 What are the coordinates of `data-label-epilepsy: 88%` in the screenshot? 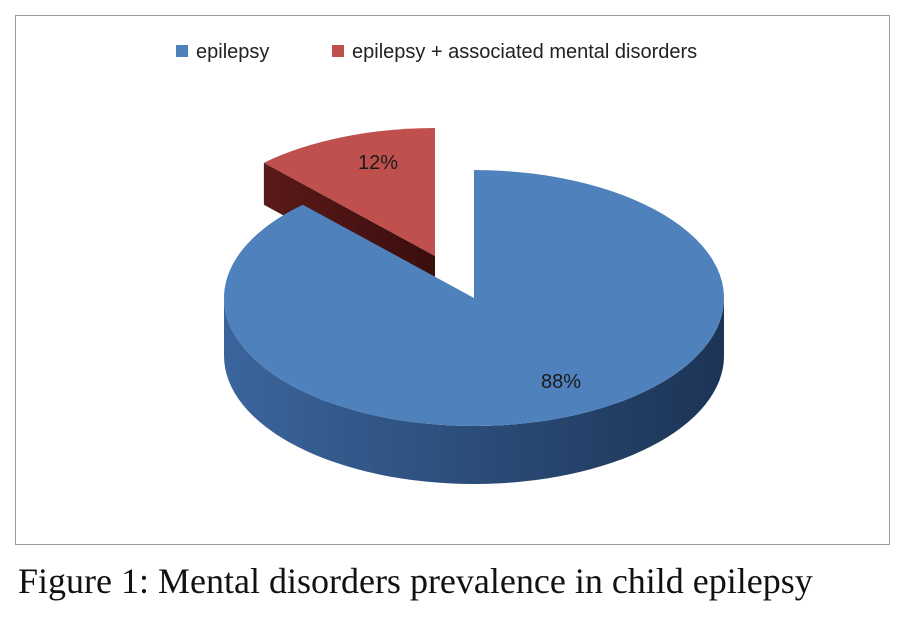 It's located at (561, 382).